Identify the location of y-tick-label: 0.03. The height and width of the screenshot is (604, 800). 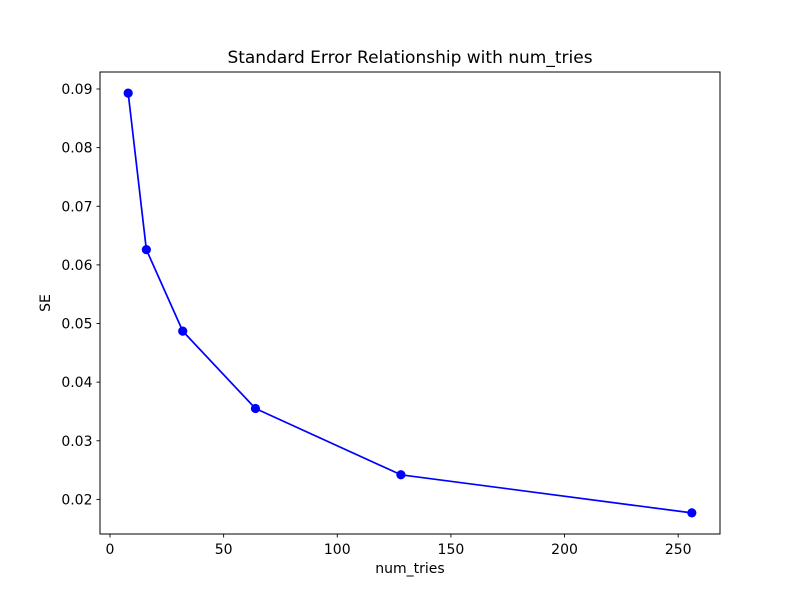
(76, 442).